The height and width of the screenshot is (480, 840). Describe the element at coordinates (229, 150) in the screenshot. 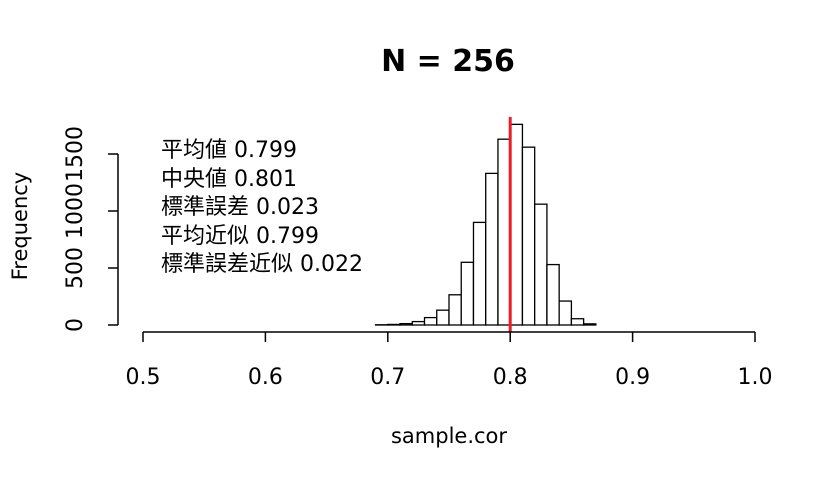

I see `annotation-mean: 平均値 0.799` at that location.